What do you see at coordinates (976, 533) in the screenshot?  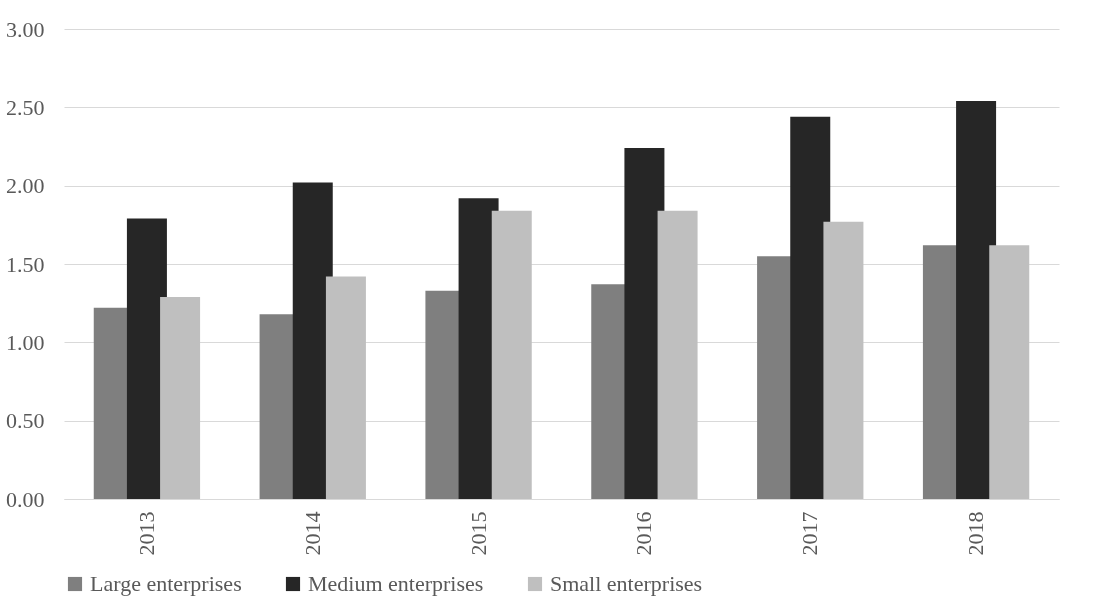 I see `x-tick-label: 2018` at bounding box center [976, 533].